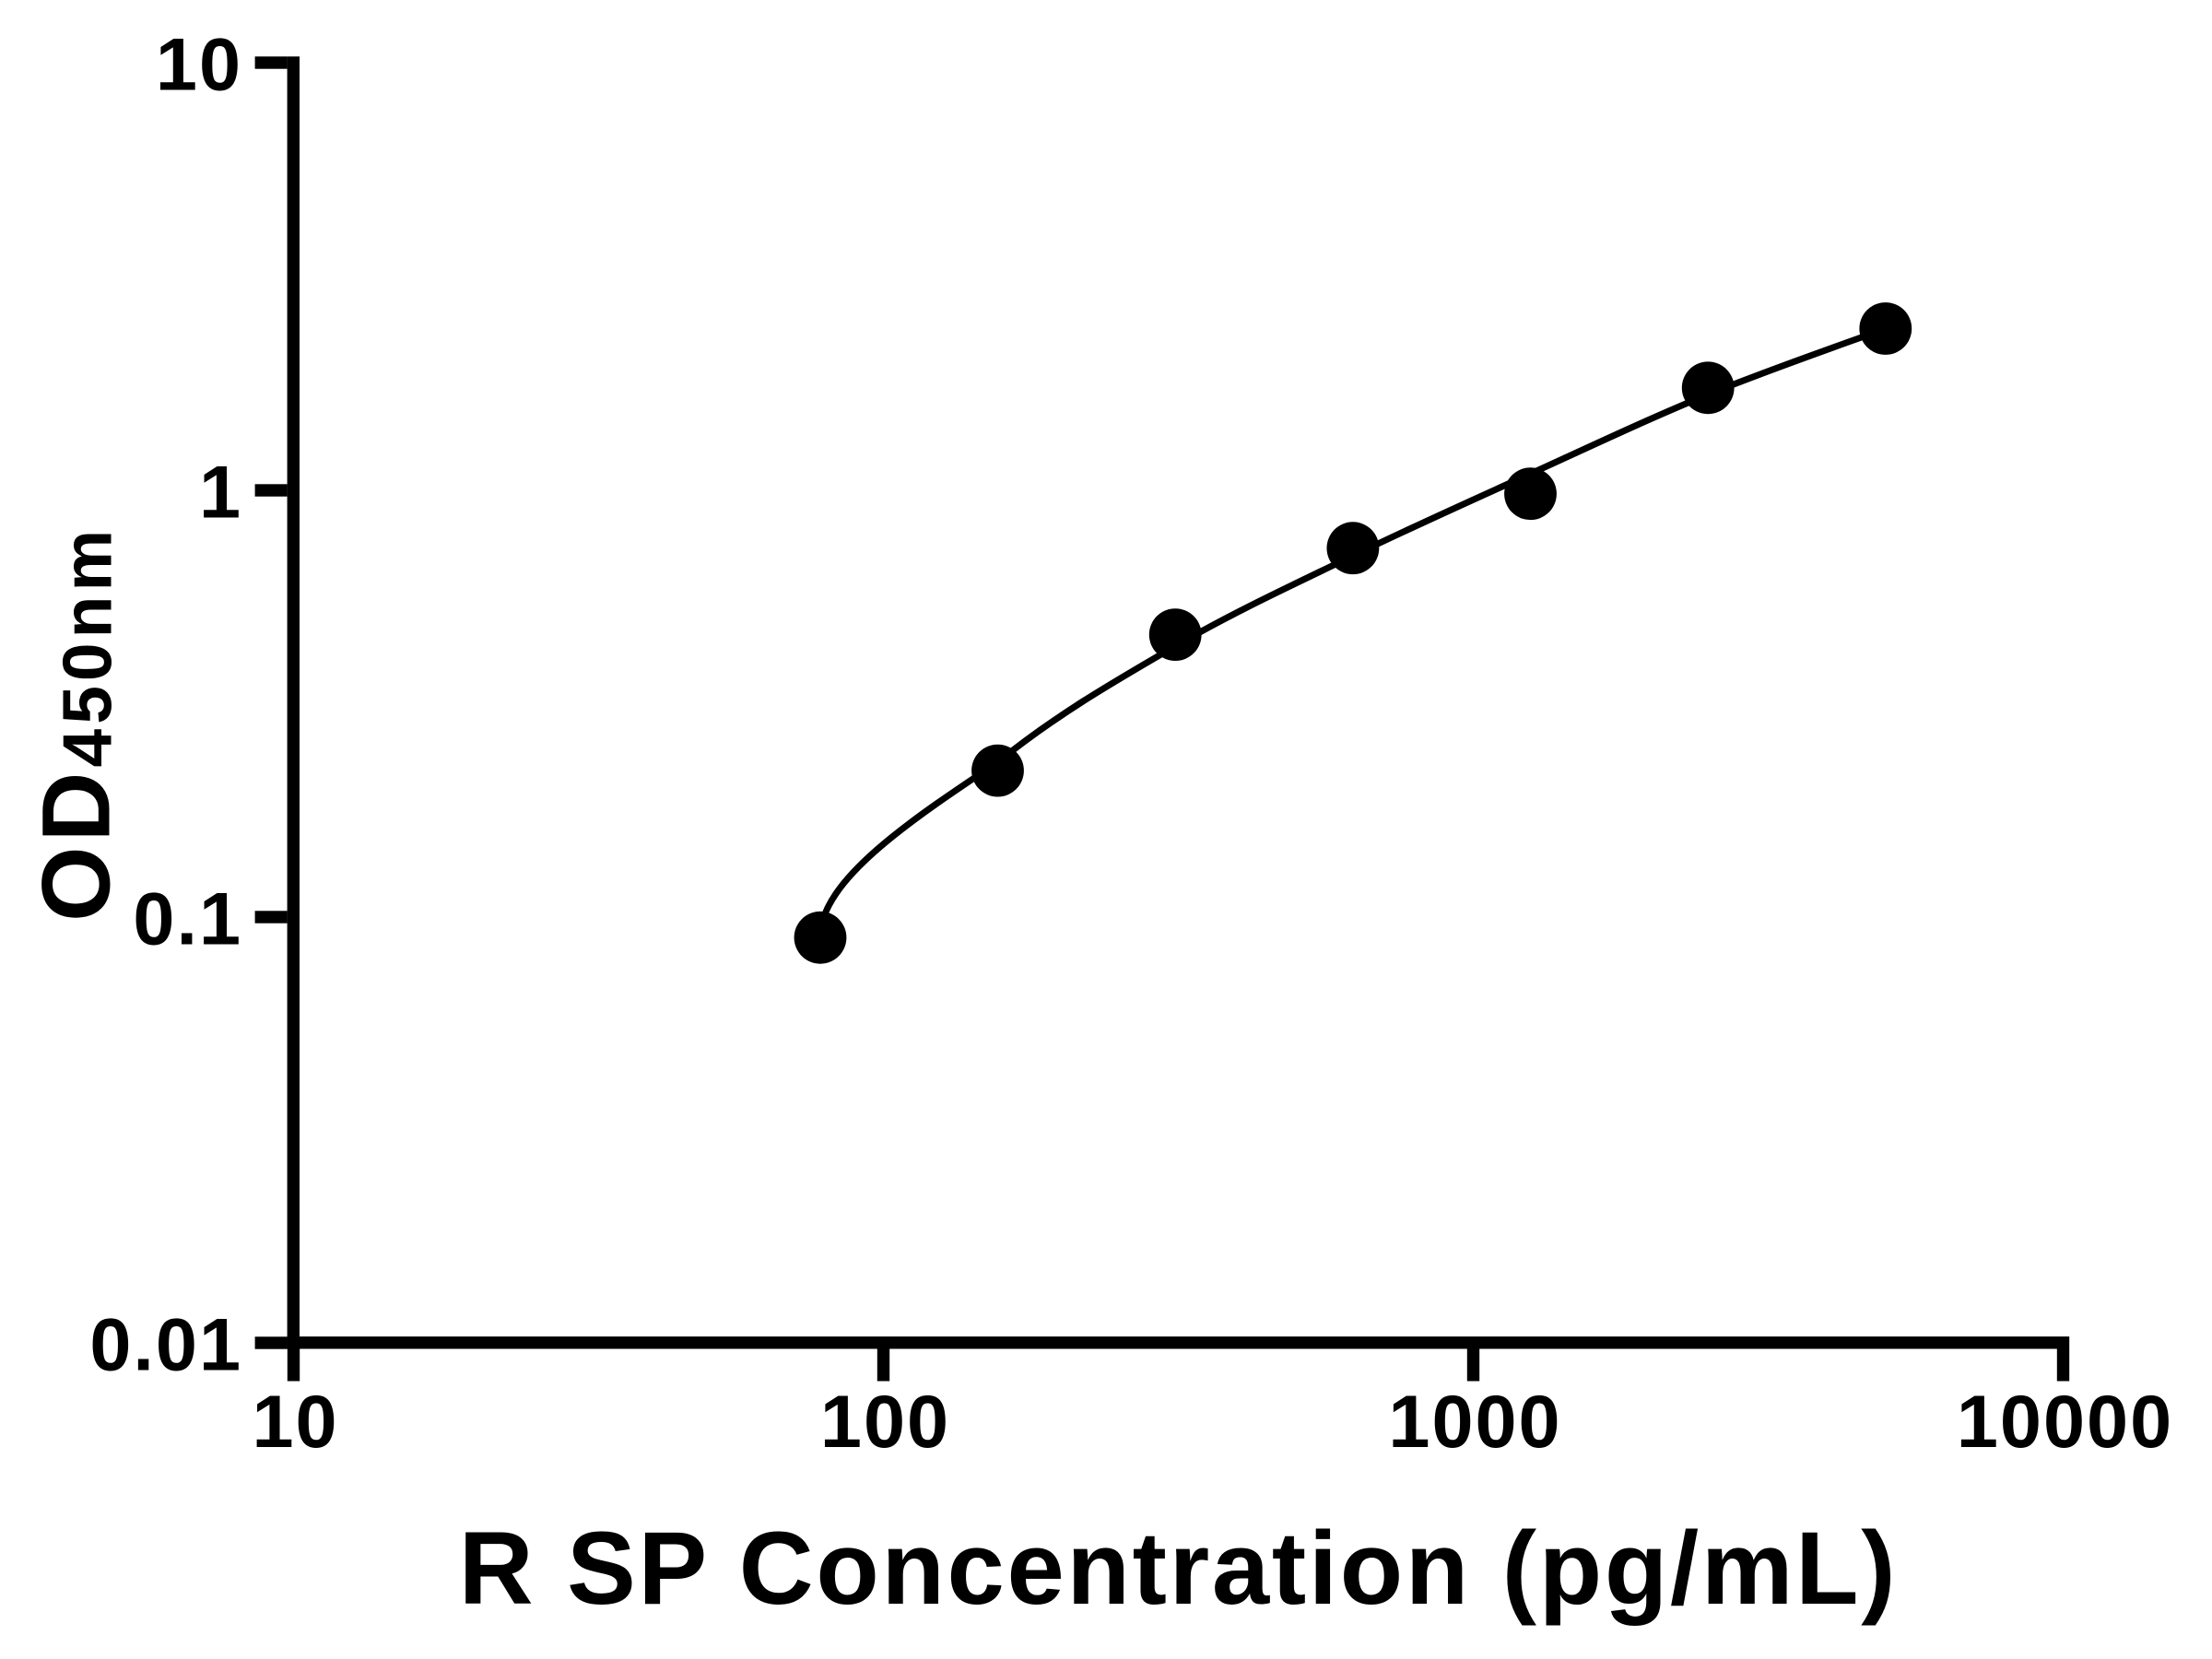 The width and height of the screenshot is (2212, 1659). I want to click on svg-text: 1000, so click(1474, 1422).